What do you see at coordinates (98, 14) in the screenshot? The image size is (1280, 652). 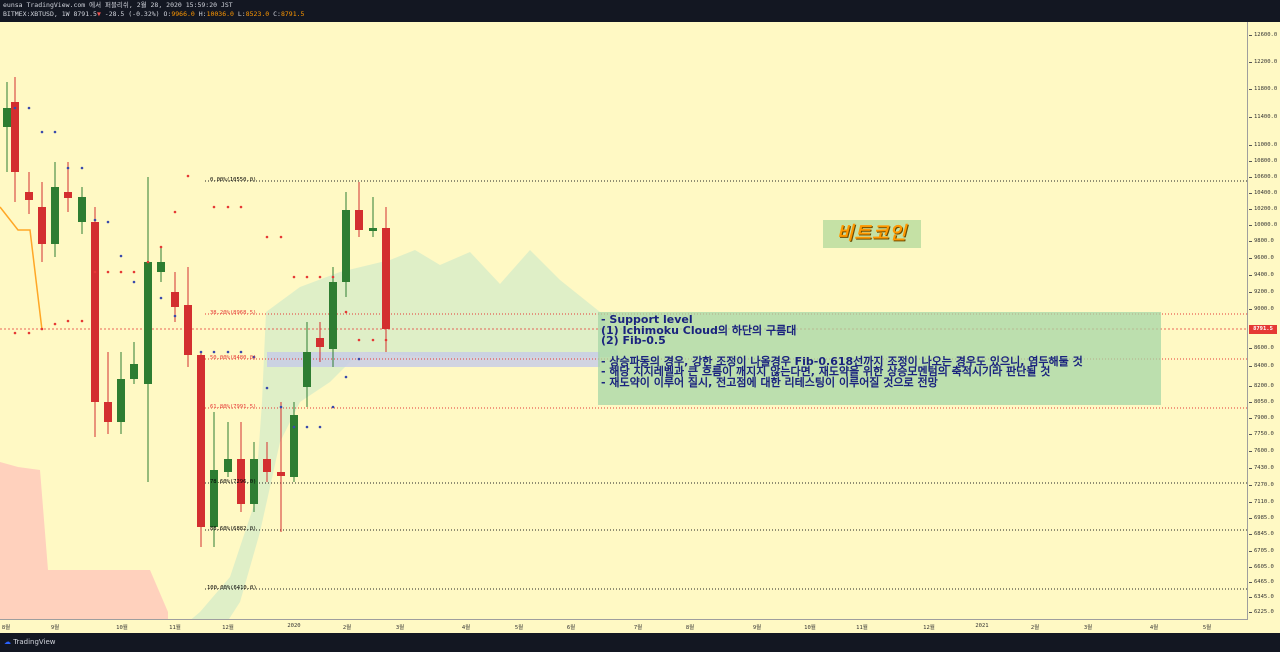 I see `down-arrow-icon: ▼` at bounding box center [98, 14].